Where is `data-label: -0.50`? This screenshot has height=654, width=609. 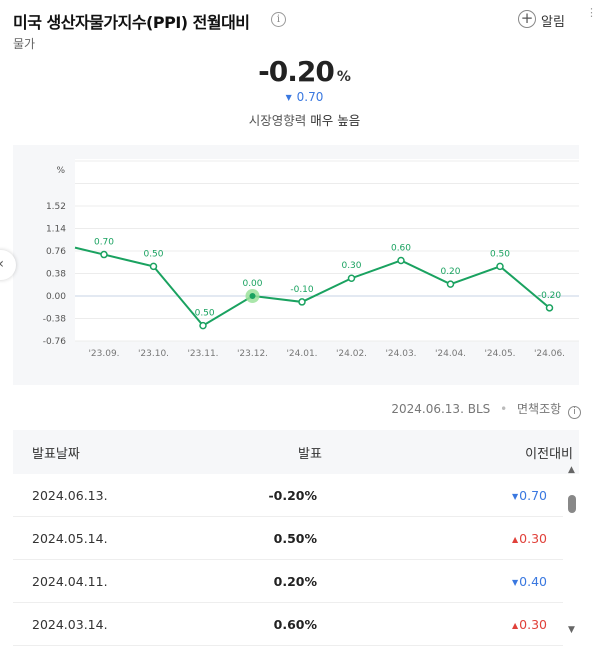 data-label: -0.50 is located at coordinates (203, 314).